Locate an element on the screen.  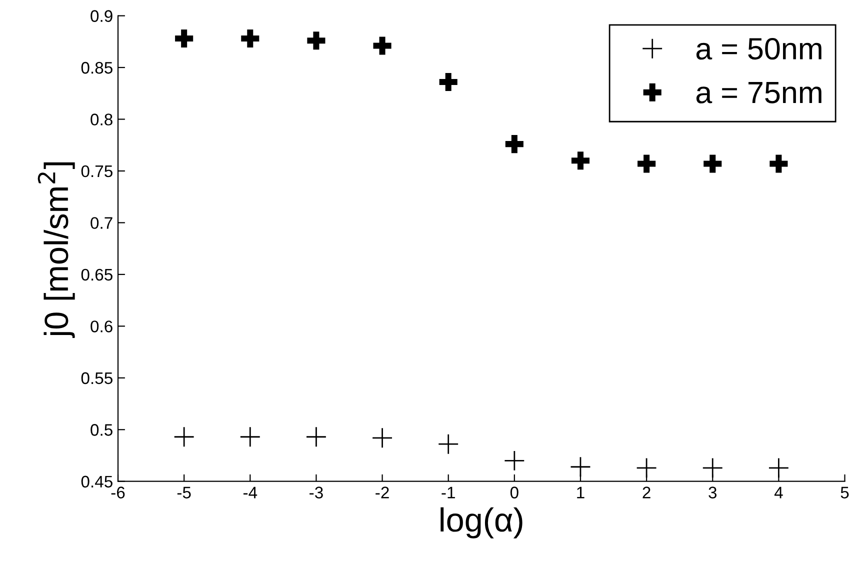
y-tick-label: 0.5 is located at coordinates (101, 430).